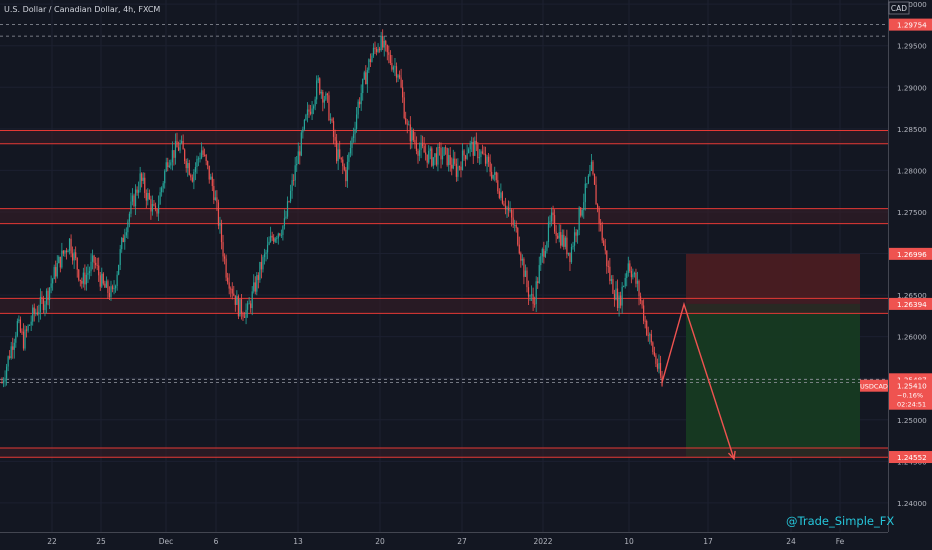  What do you see at coordinates (912, 25) in the screenshot?
I see `price-label-text: 1.29754` at bounding box center [912, 25].